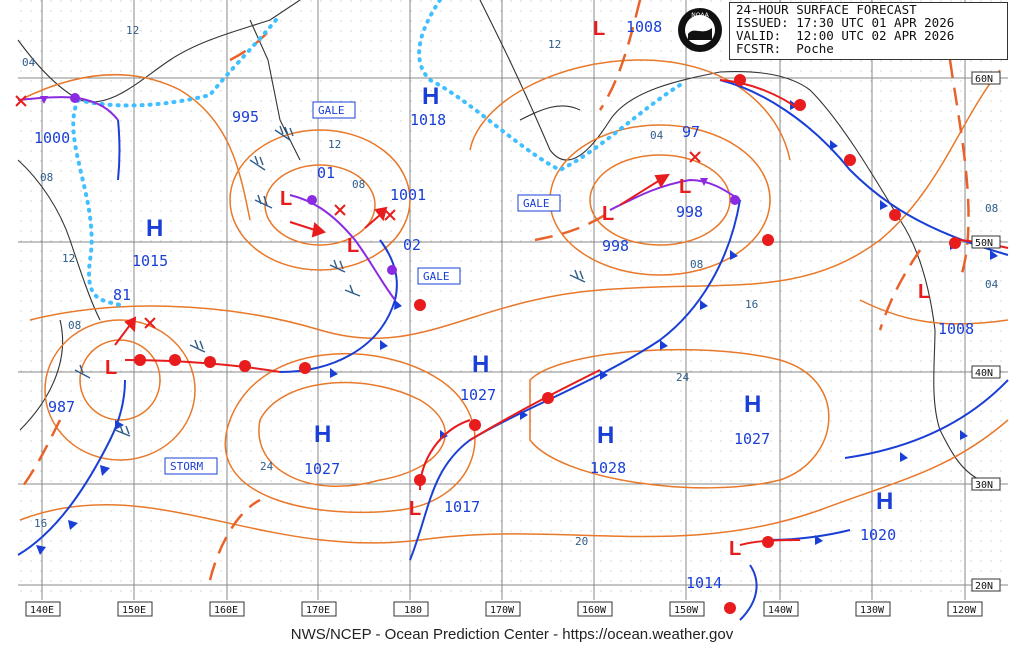 This screenshot has height=652, width=1024. Describe the element at coordinates (984, 586) in the screenshot. I see `svg-text: 20N` at that location.